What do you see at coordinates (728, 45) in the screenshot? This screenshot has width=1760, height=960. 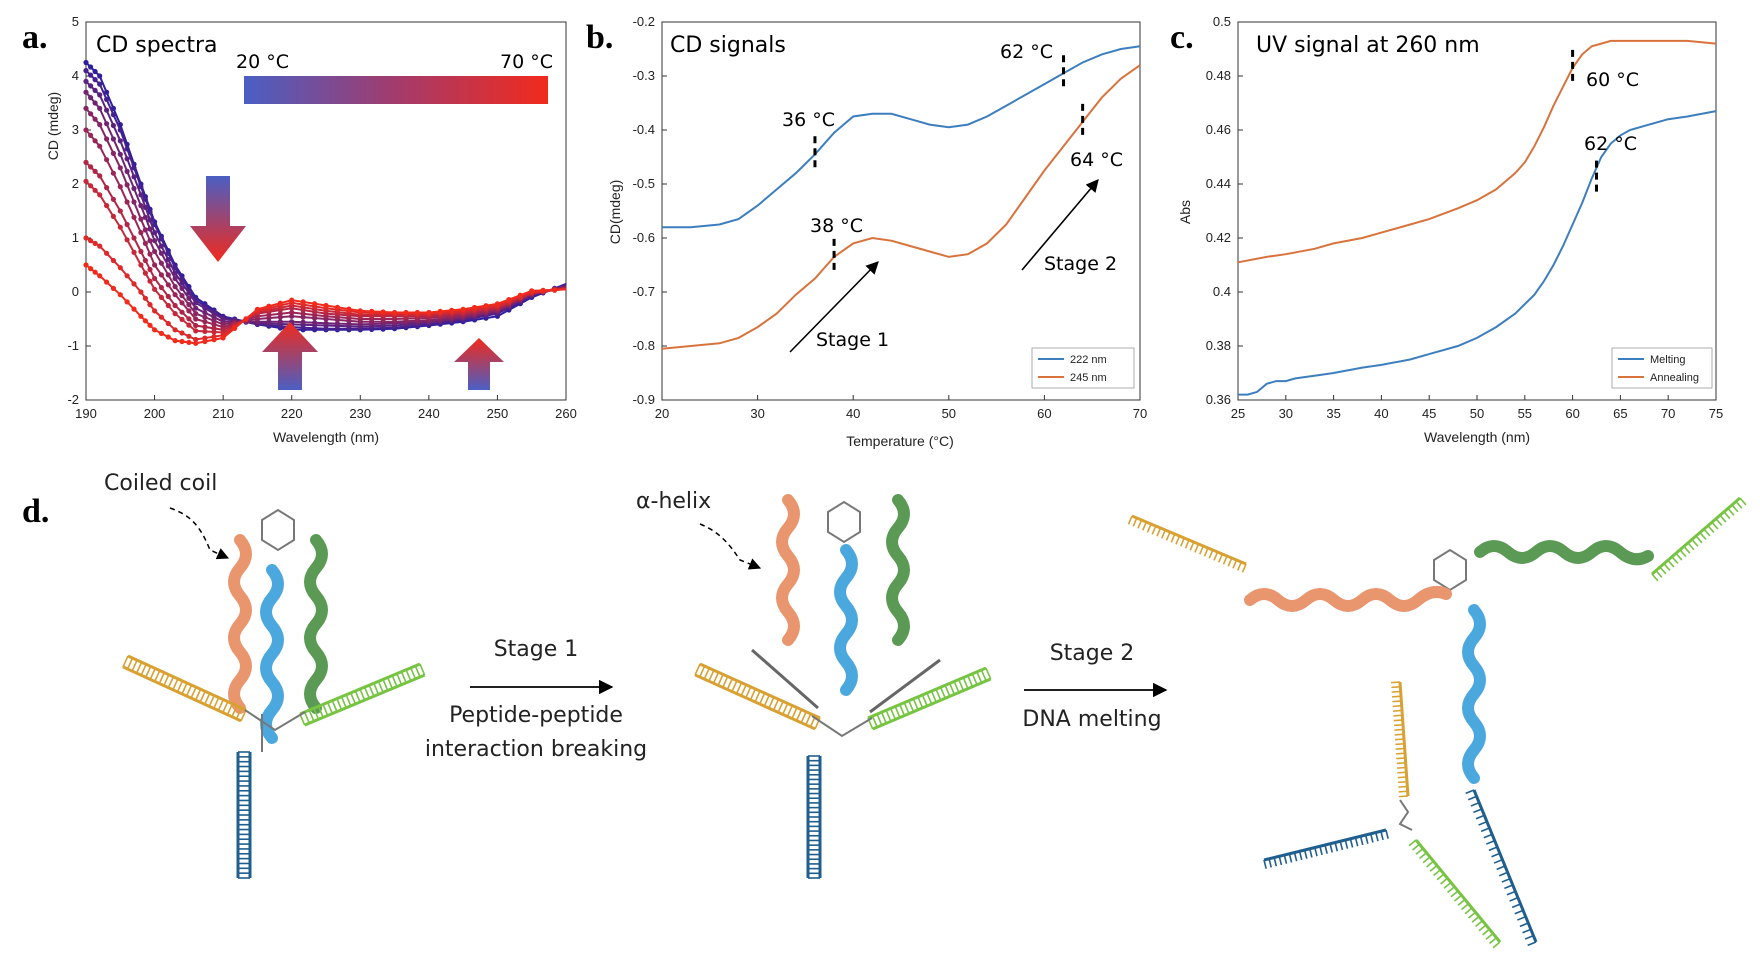 I see `panel-b-title: CD signals` at bounding box center [728, 45].